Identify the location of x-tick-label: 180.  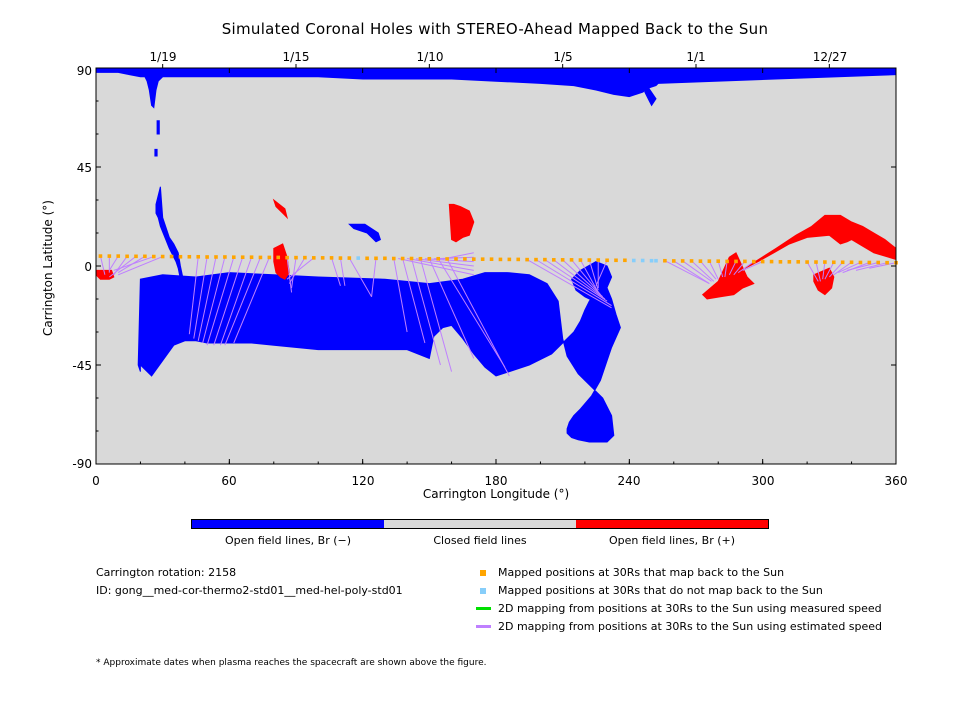
(496, 481).